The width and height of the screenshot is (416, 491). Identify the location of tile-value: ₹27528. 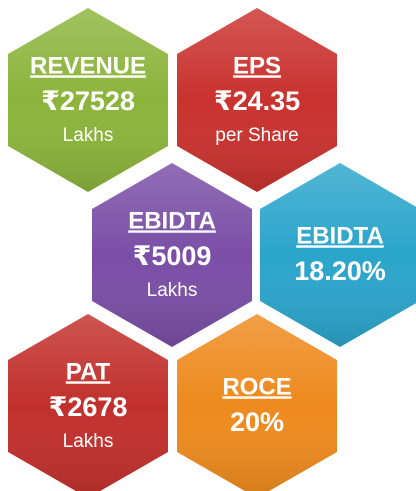
(88, 101).